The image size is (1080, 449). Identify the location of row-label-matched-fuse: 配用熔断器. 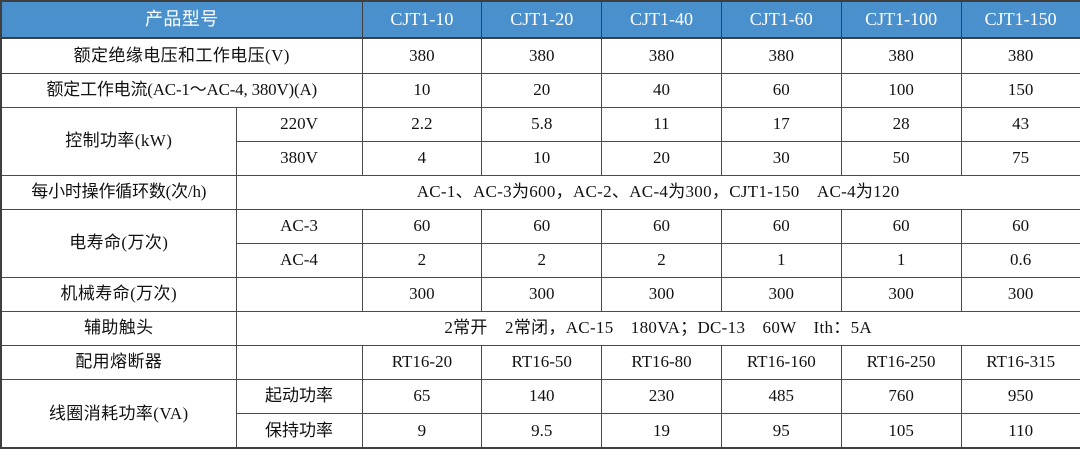
(118, 362).